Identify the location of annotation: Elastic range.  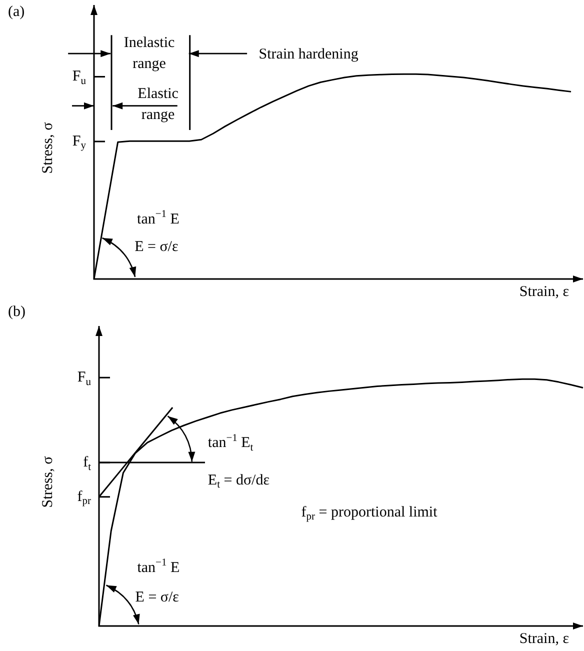
(158, 105).